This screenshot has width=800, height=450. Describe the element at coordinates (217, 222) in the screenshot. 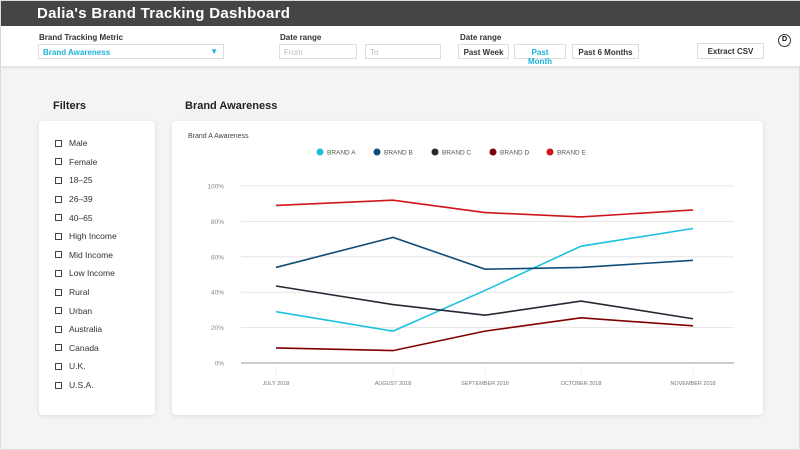

I see `y-tick-label: 80%` at that location.